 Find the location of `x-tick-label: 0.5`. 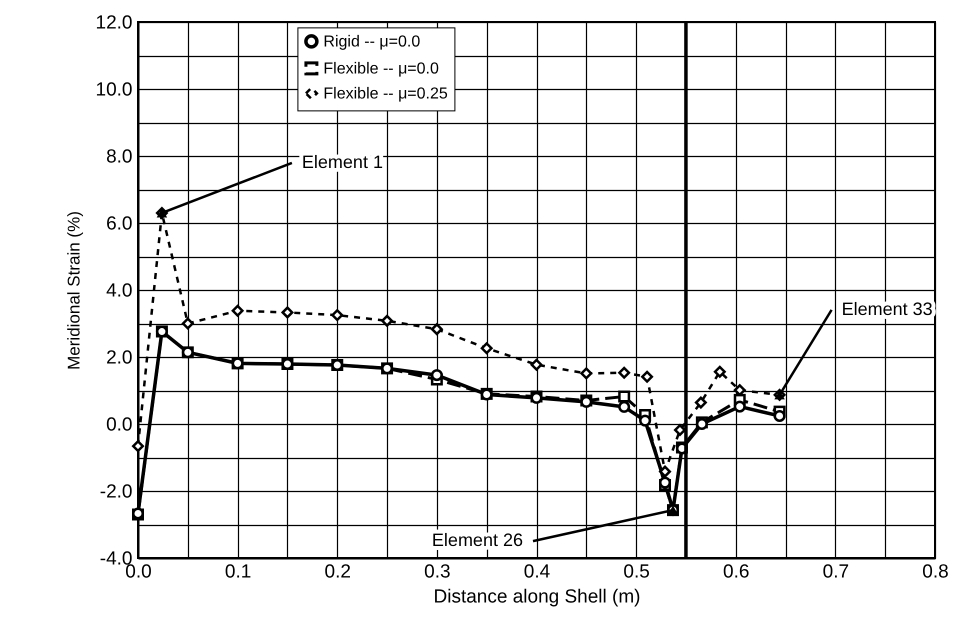

x-tick-label: 0.5 is located at coordinates (636, 572).